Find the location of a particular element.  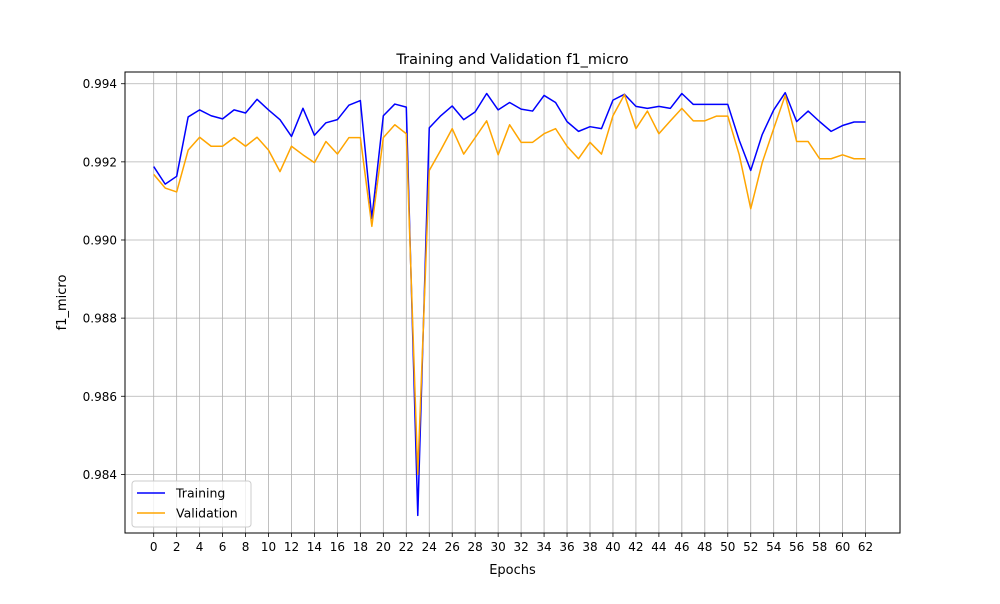

chart-title: Training and Validation f1_micro is located at coordinates (511, 60).